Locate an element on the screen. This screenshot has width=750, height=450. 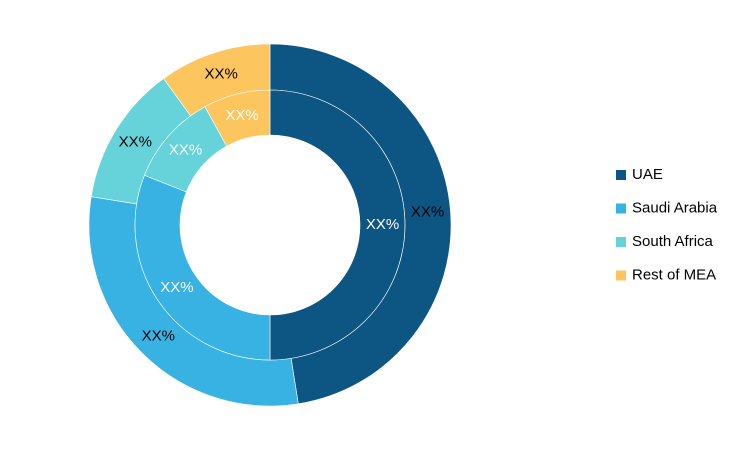
legend-label: South Africa is located at coordinates (673, 241).